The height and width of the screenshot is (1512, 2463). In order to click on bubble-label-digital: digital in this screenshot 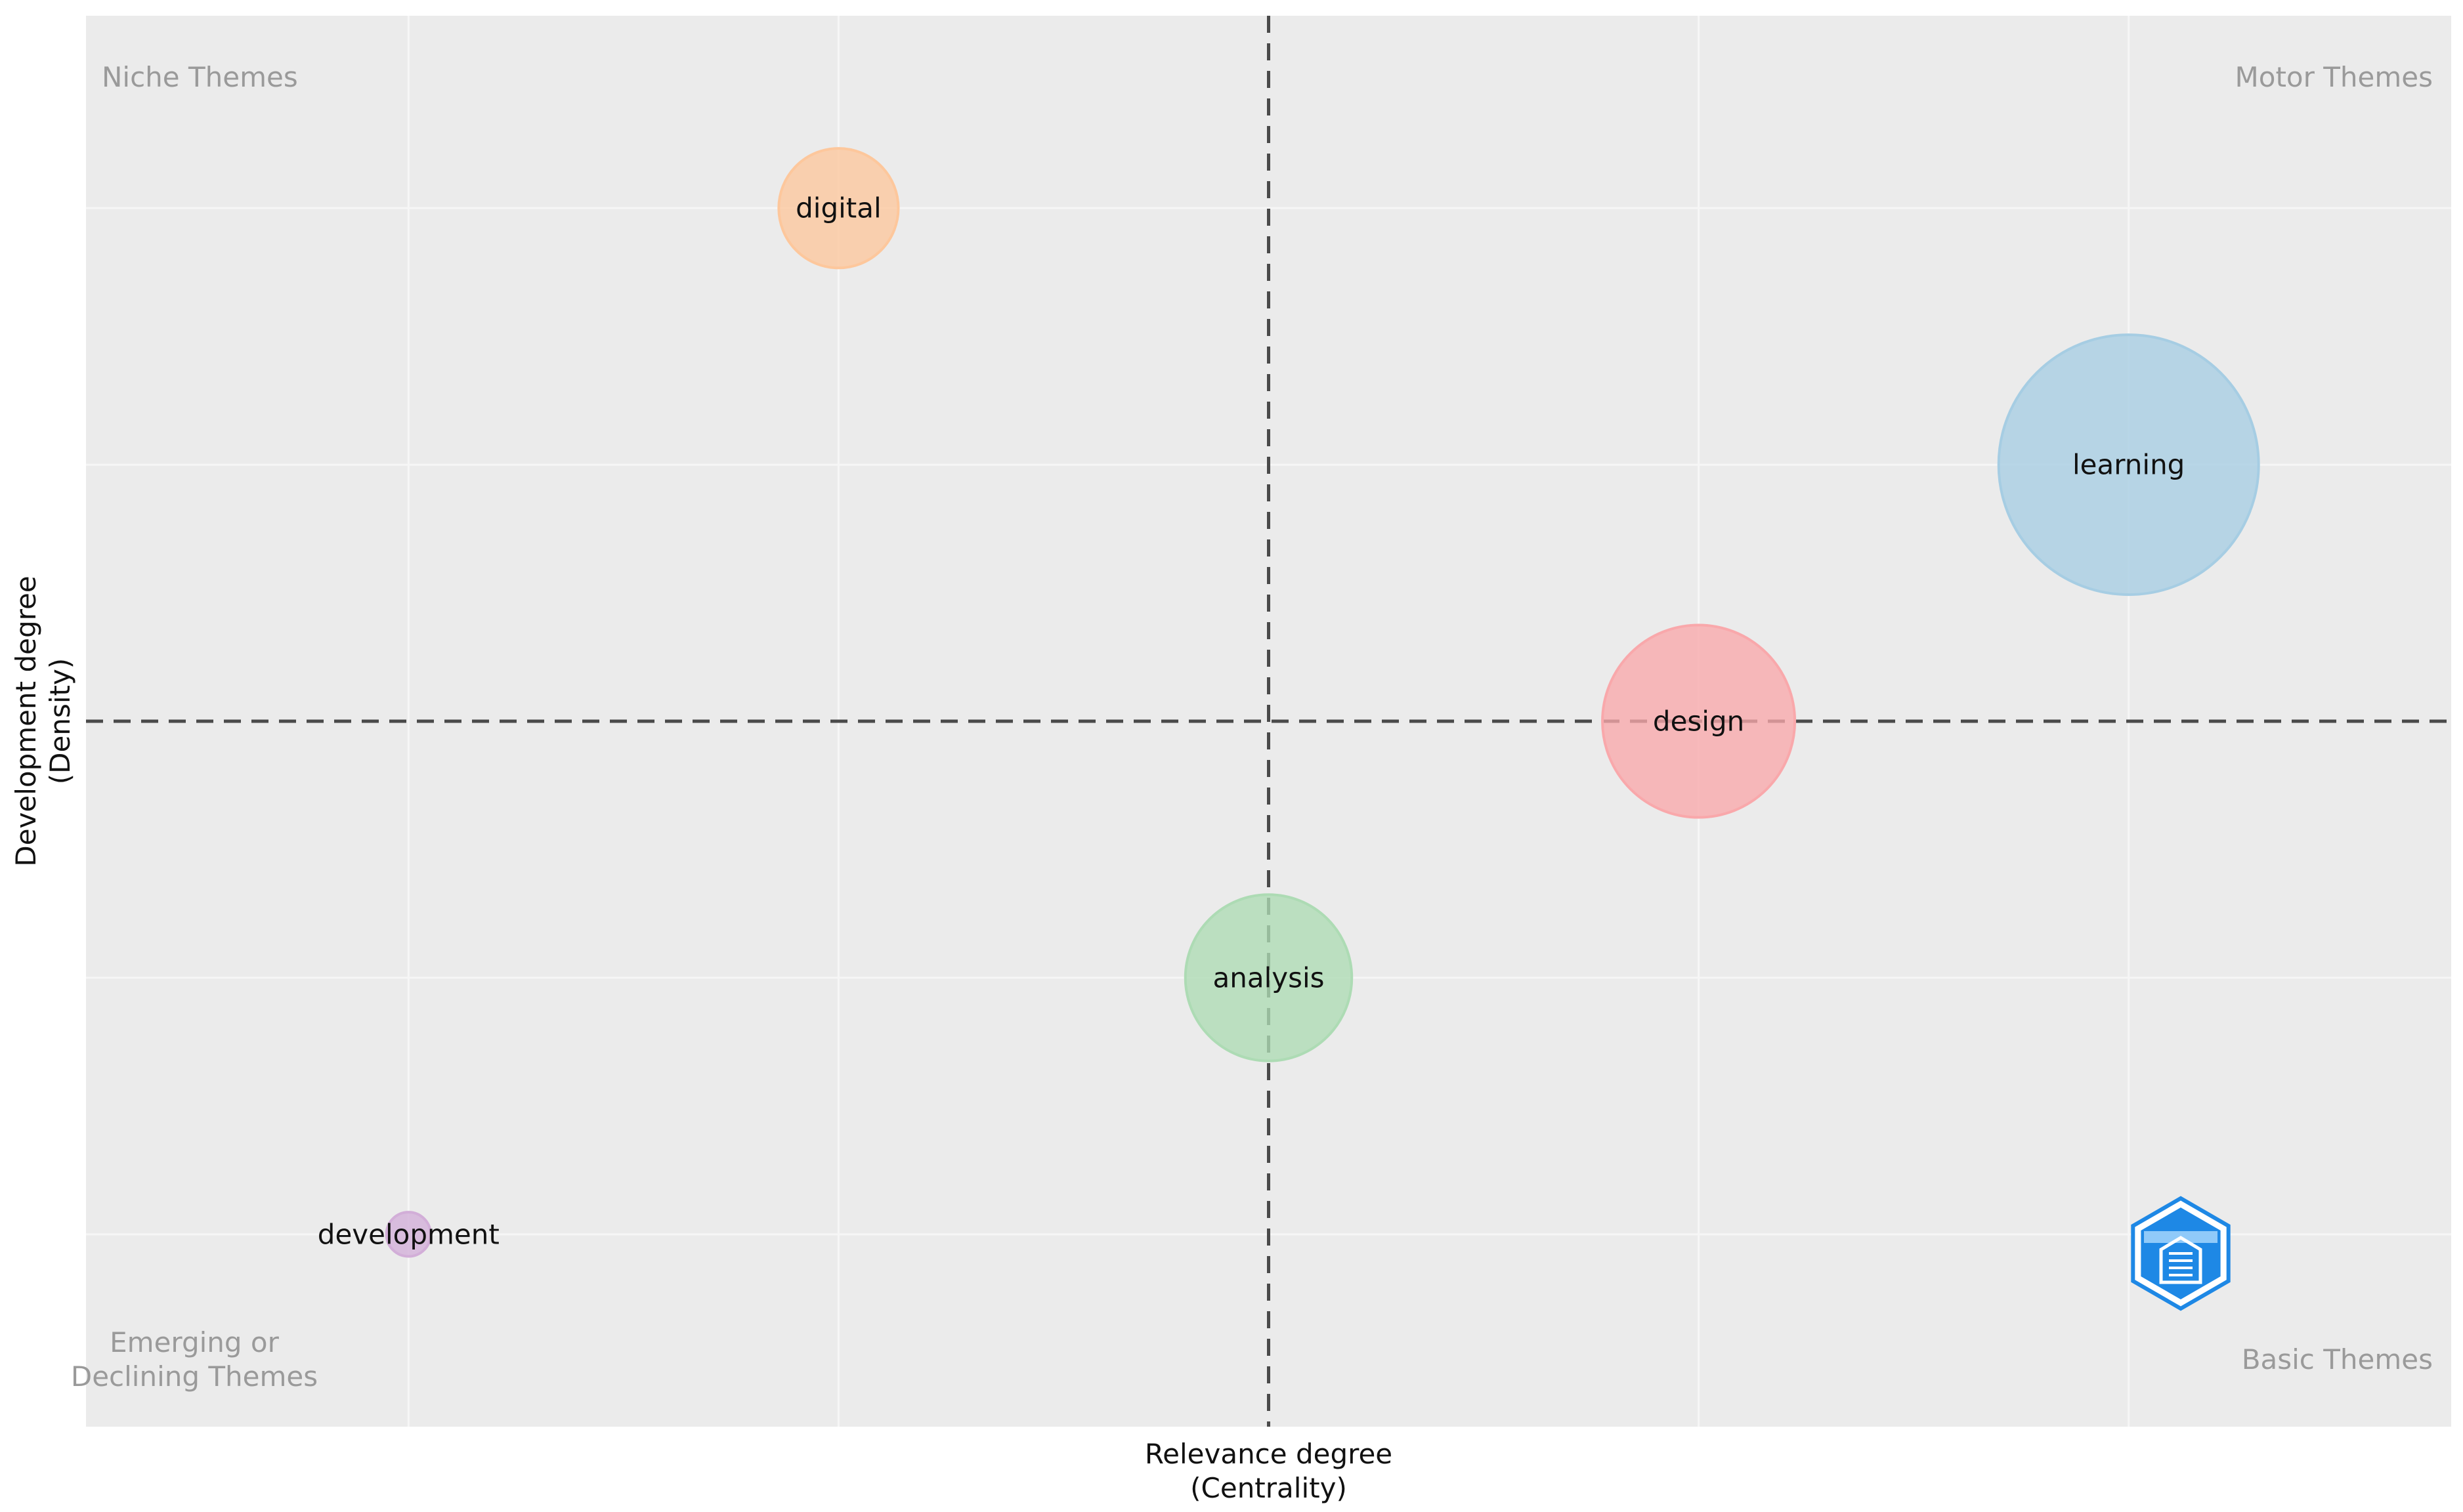, I will do `click(839, 208)`.